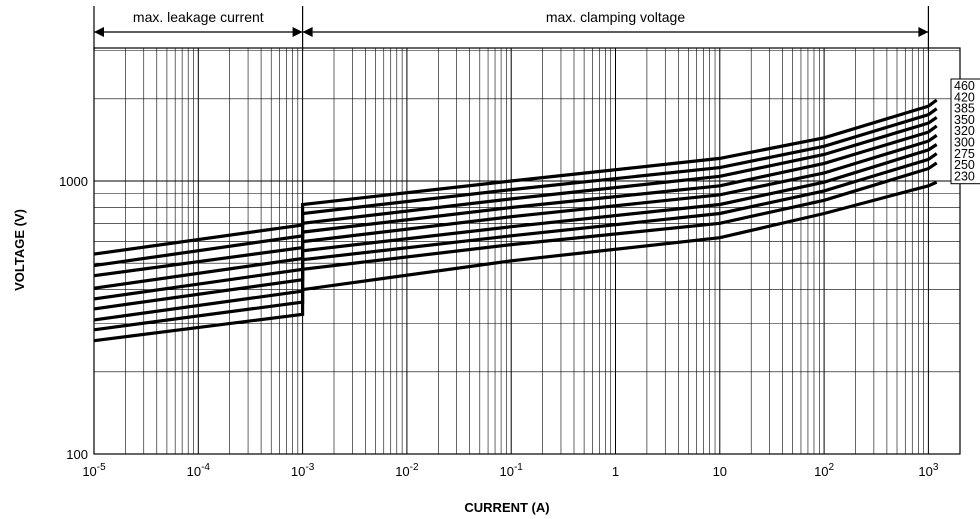 Image resolution: width=980 pixels, height=519 pixels. I want to click on legend-label-385: 385, so click(964, 109).